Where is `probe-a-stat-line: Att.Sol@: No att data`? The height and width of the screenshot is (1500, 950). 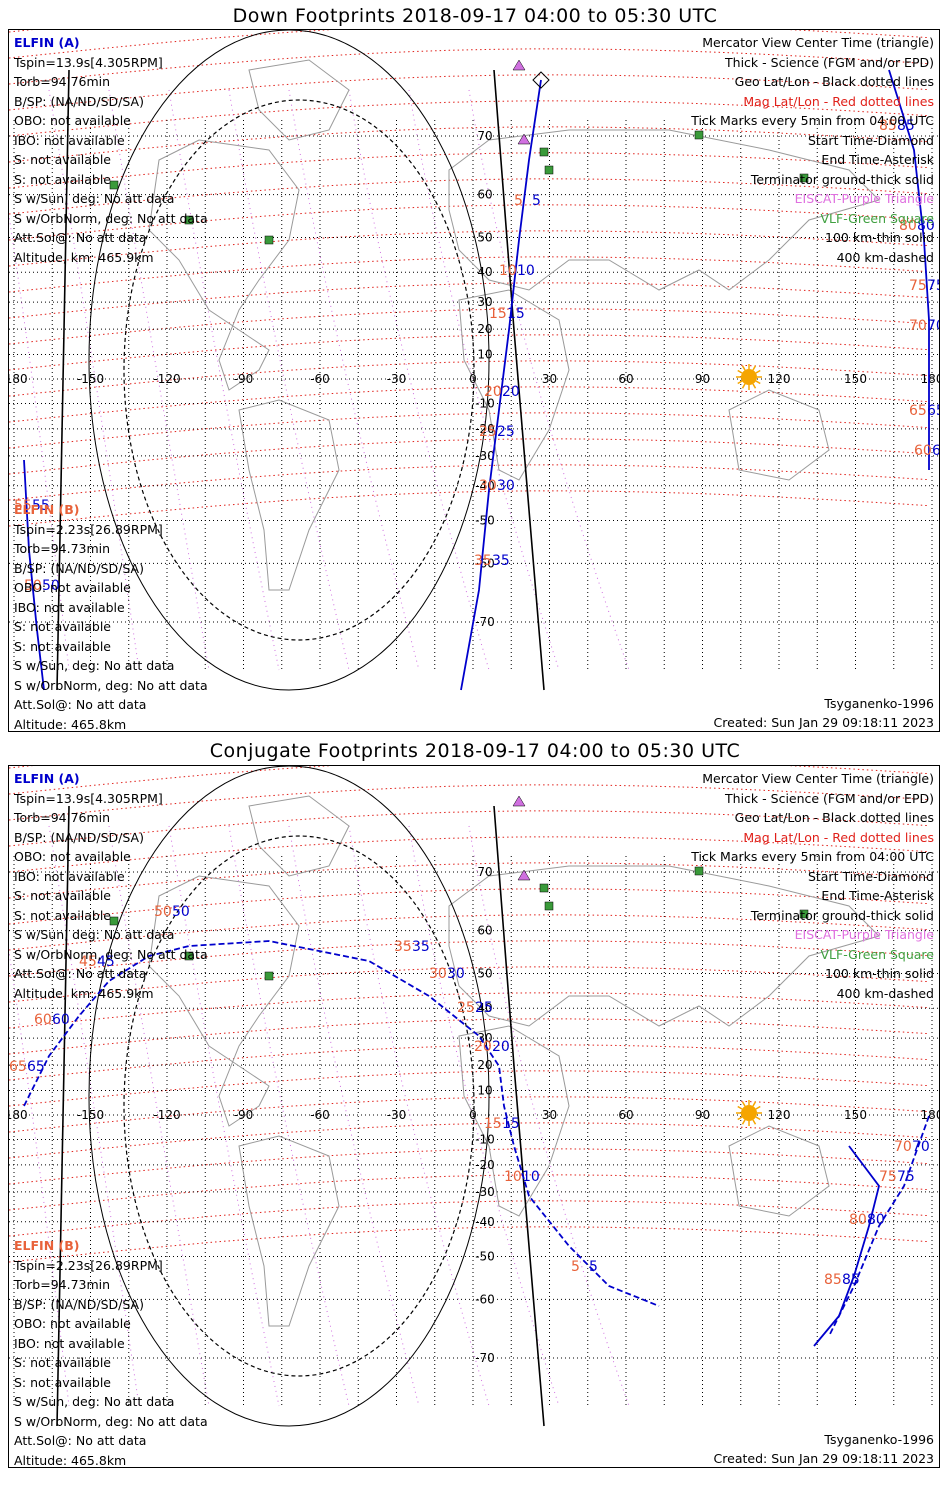 probe-a-stat-line: Att.Sol@: No att data is located at coordinates (80, 973).